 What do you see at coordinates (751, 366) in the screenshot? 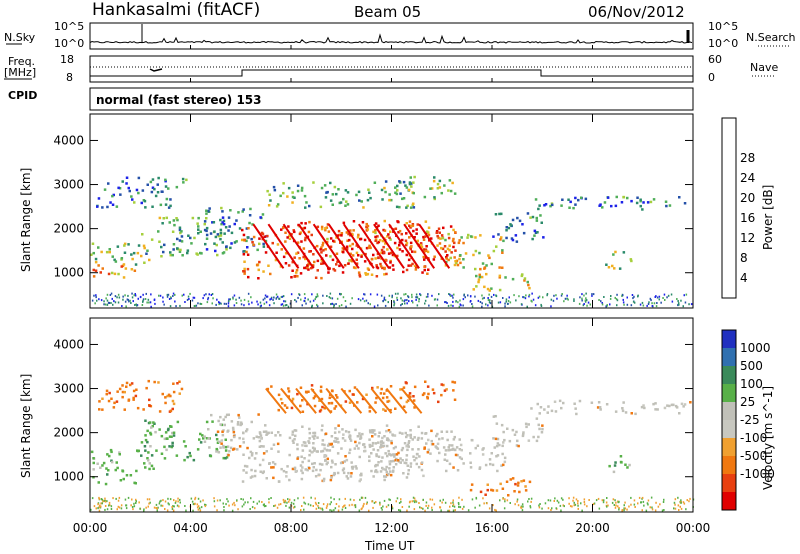
I see `velocity-colorbar-tick: 500` at bounding box center [751, 366].